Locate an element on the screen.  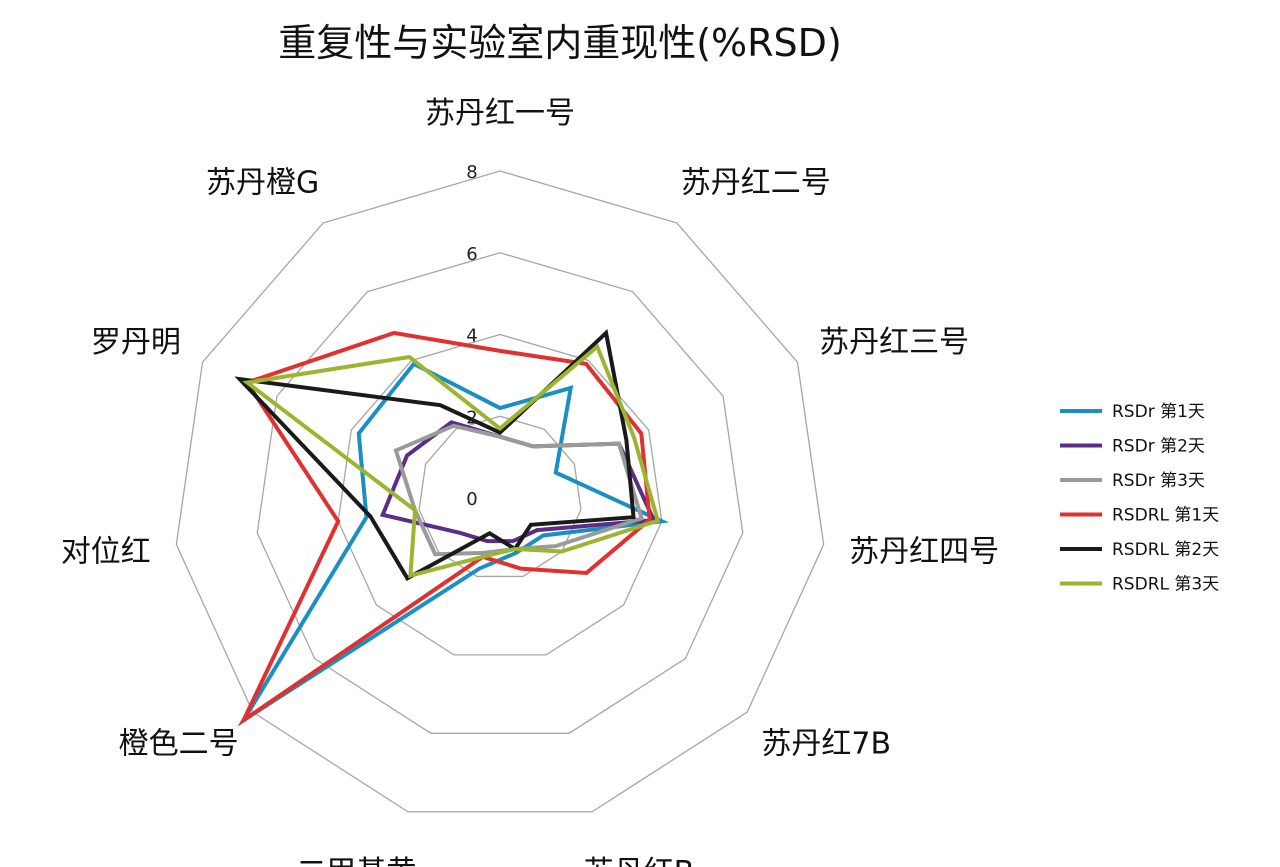
chart-title: 重复性与实验室内重现性(%RSD) is located at coordinates (560, 43).